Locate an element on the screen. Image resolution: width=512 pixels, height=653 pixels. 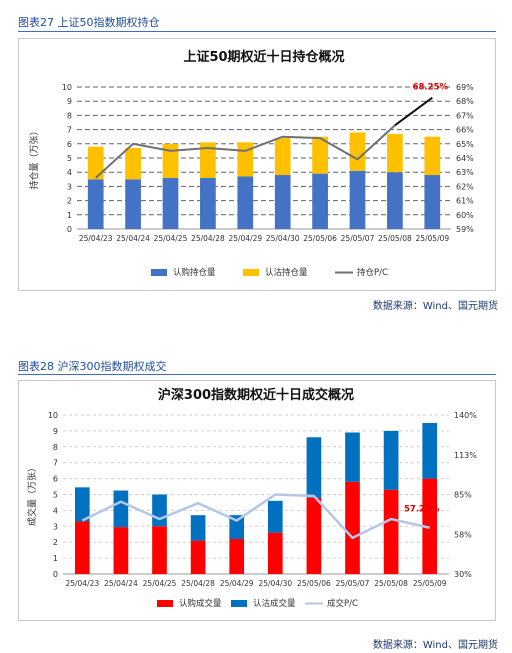
y-tick-label: 7 is located at coordinates (69, 130).